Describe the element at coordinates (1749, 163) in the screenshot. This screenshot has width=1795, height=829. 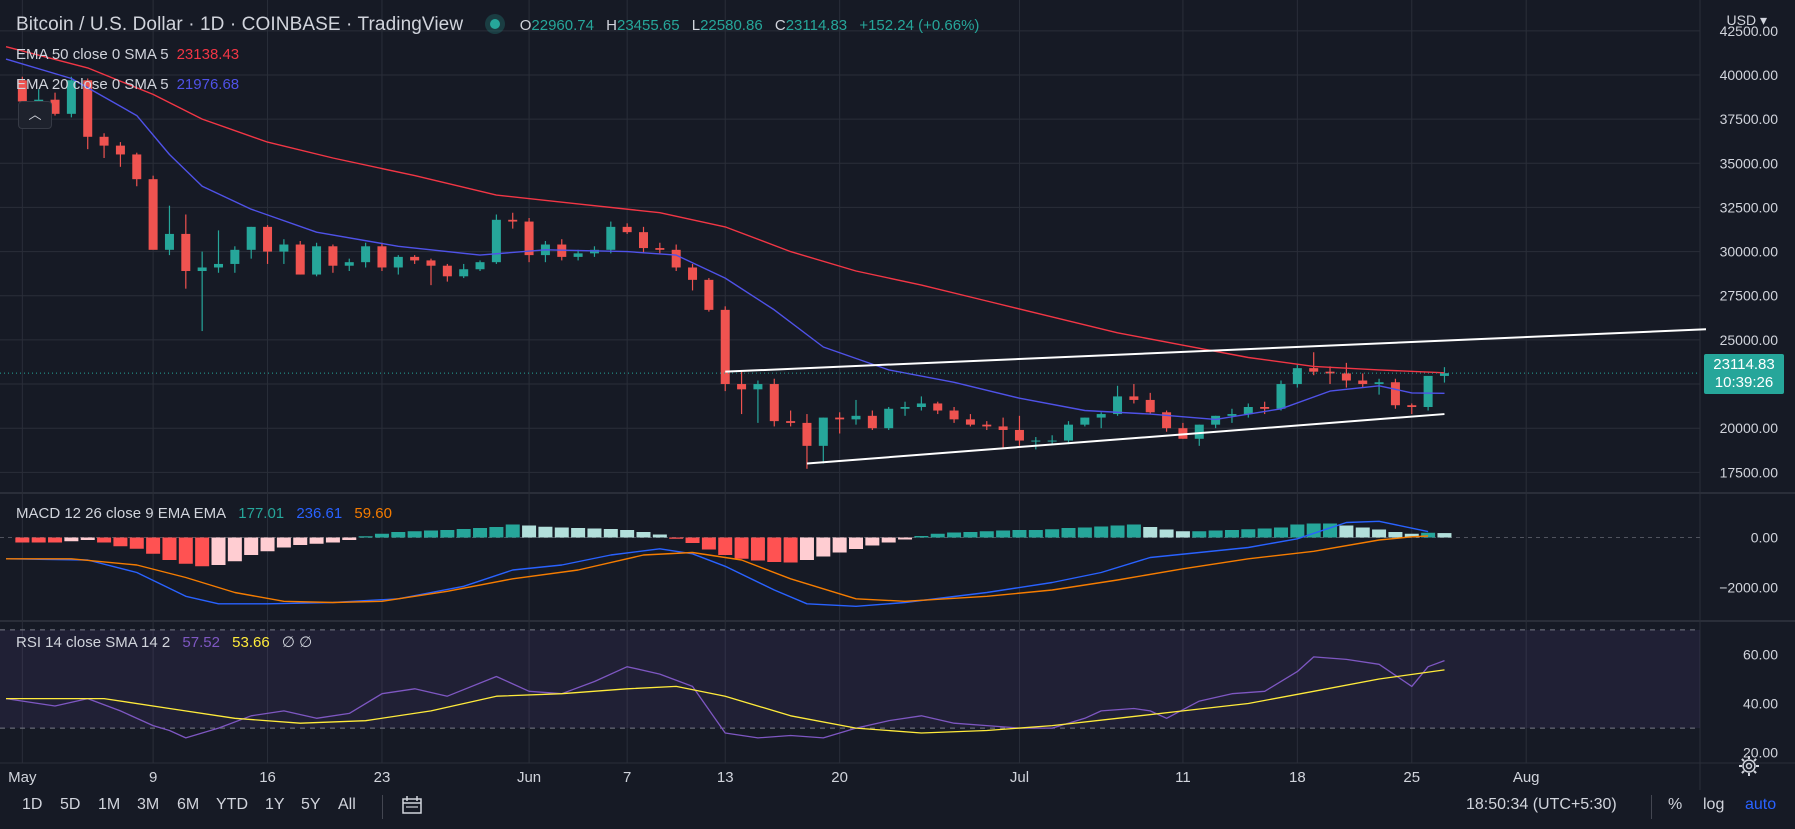
I see `price-tick-label: 35000.00` at that location.